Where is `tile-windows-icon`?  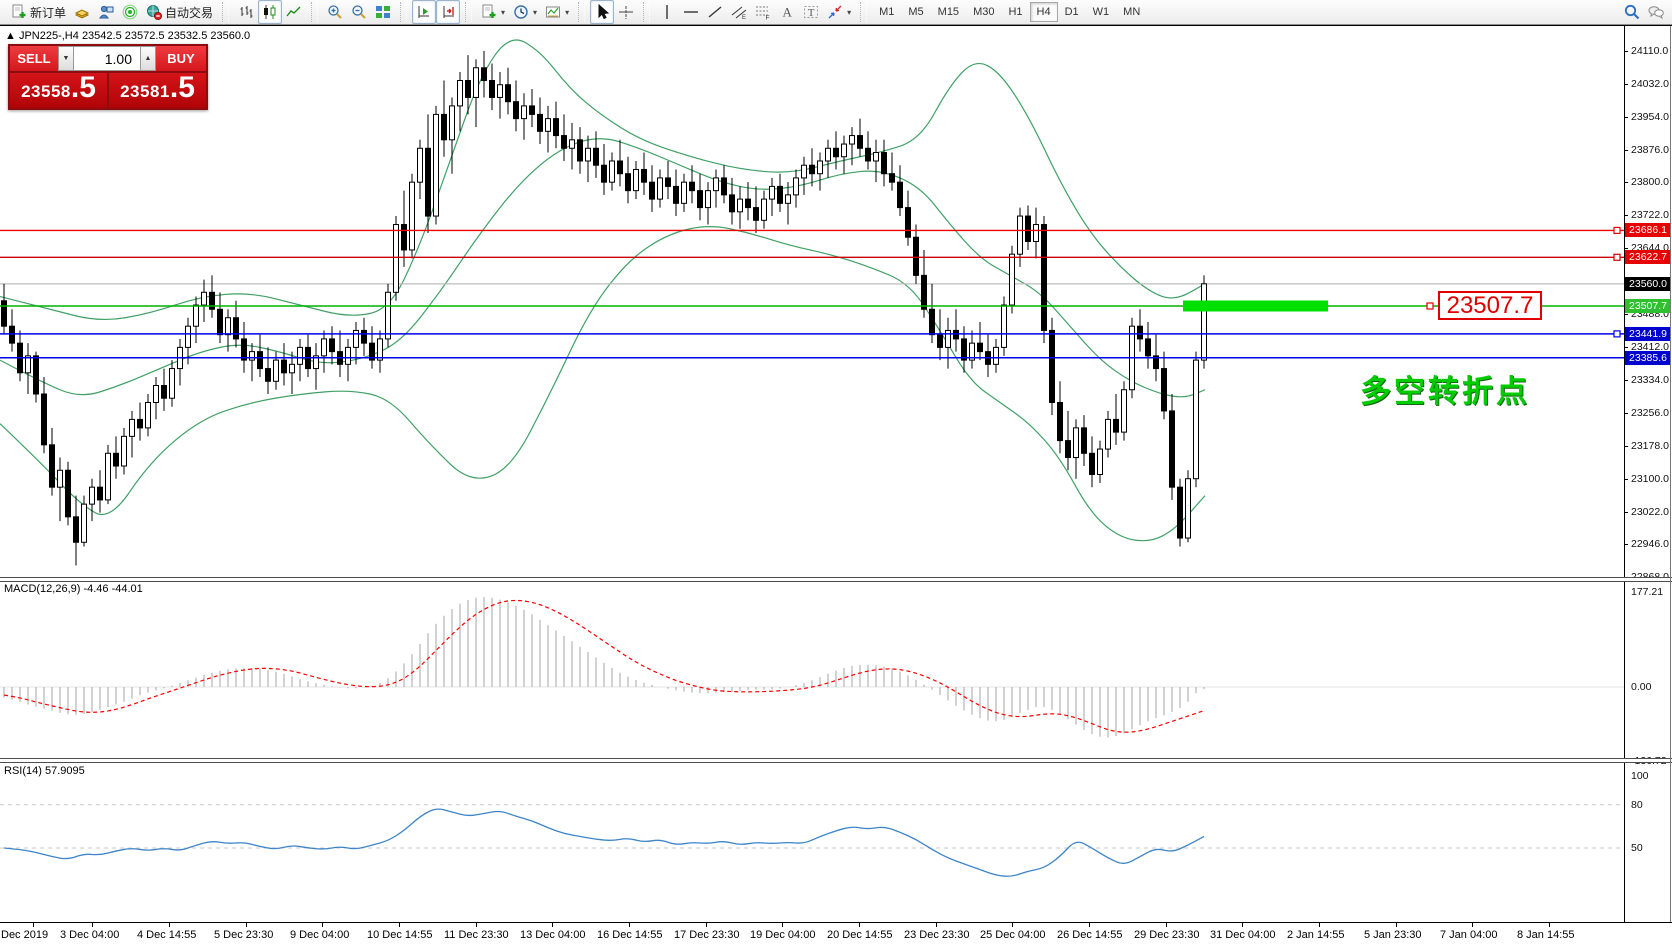
tile-windows-icon is located at coordinates (383, 12).